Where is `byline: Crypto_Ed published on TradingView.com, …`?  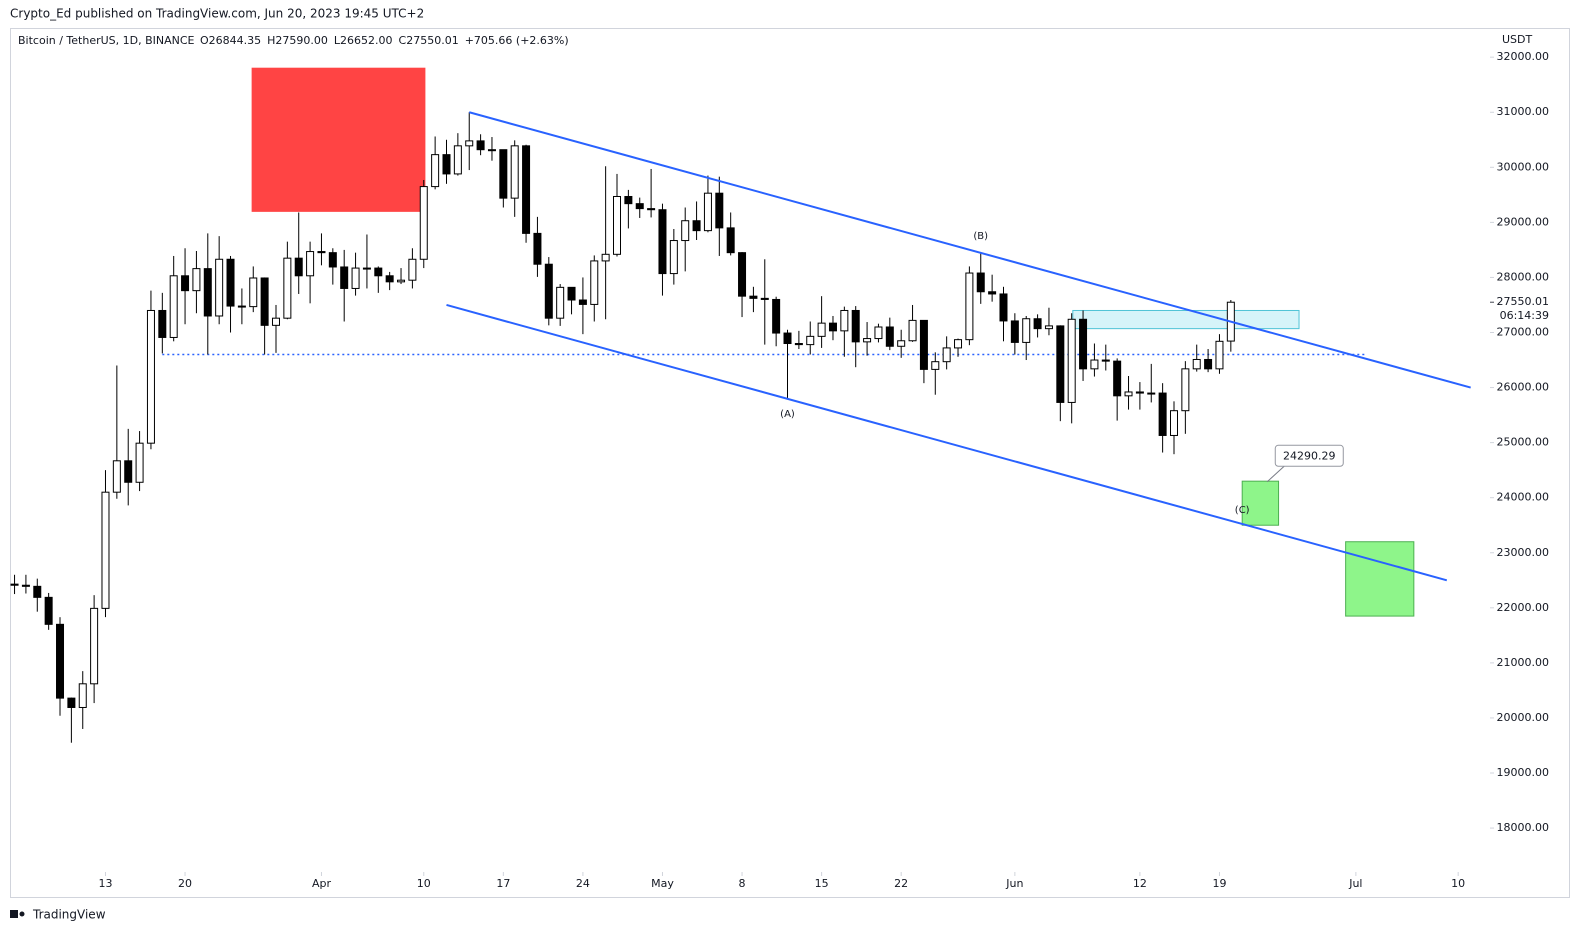
byline: Crypto_Ed published on TradingView.com, … is located at coordinates (217, 14).